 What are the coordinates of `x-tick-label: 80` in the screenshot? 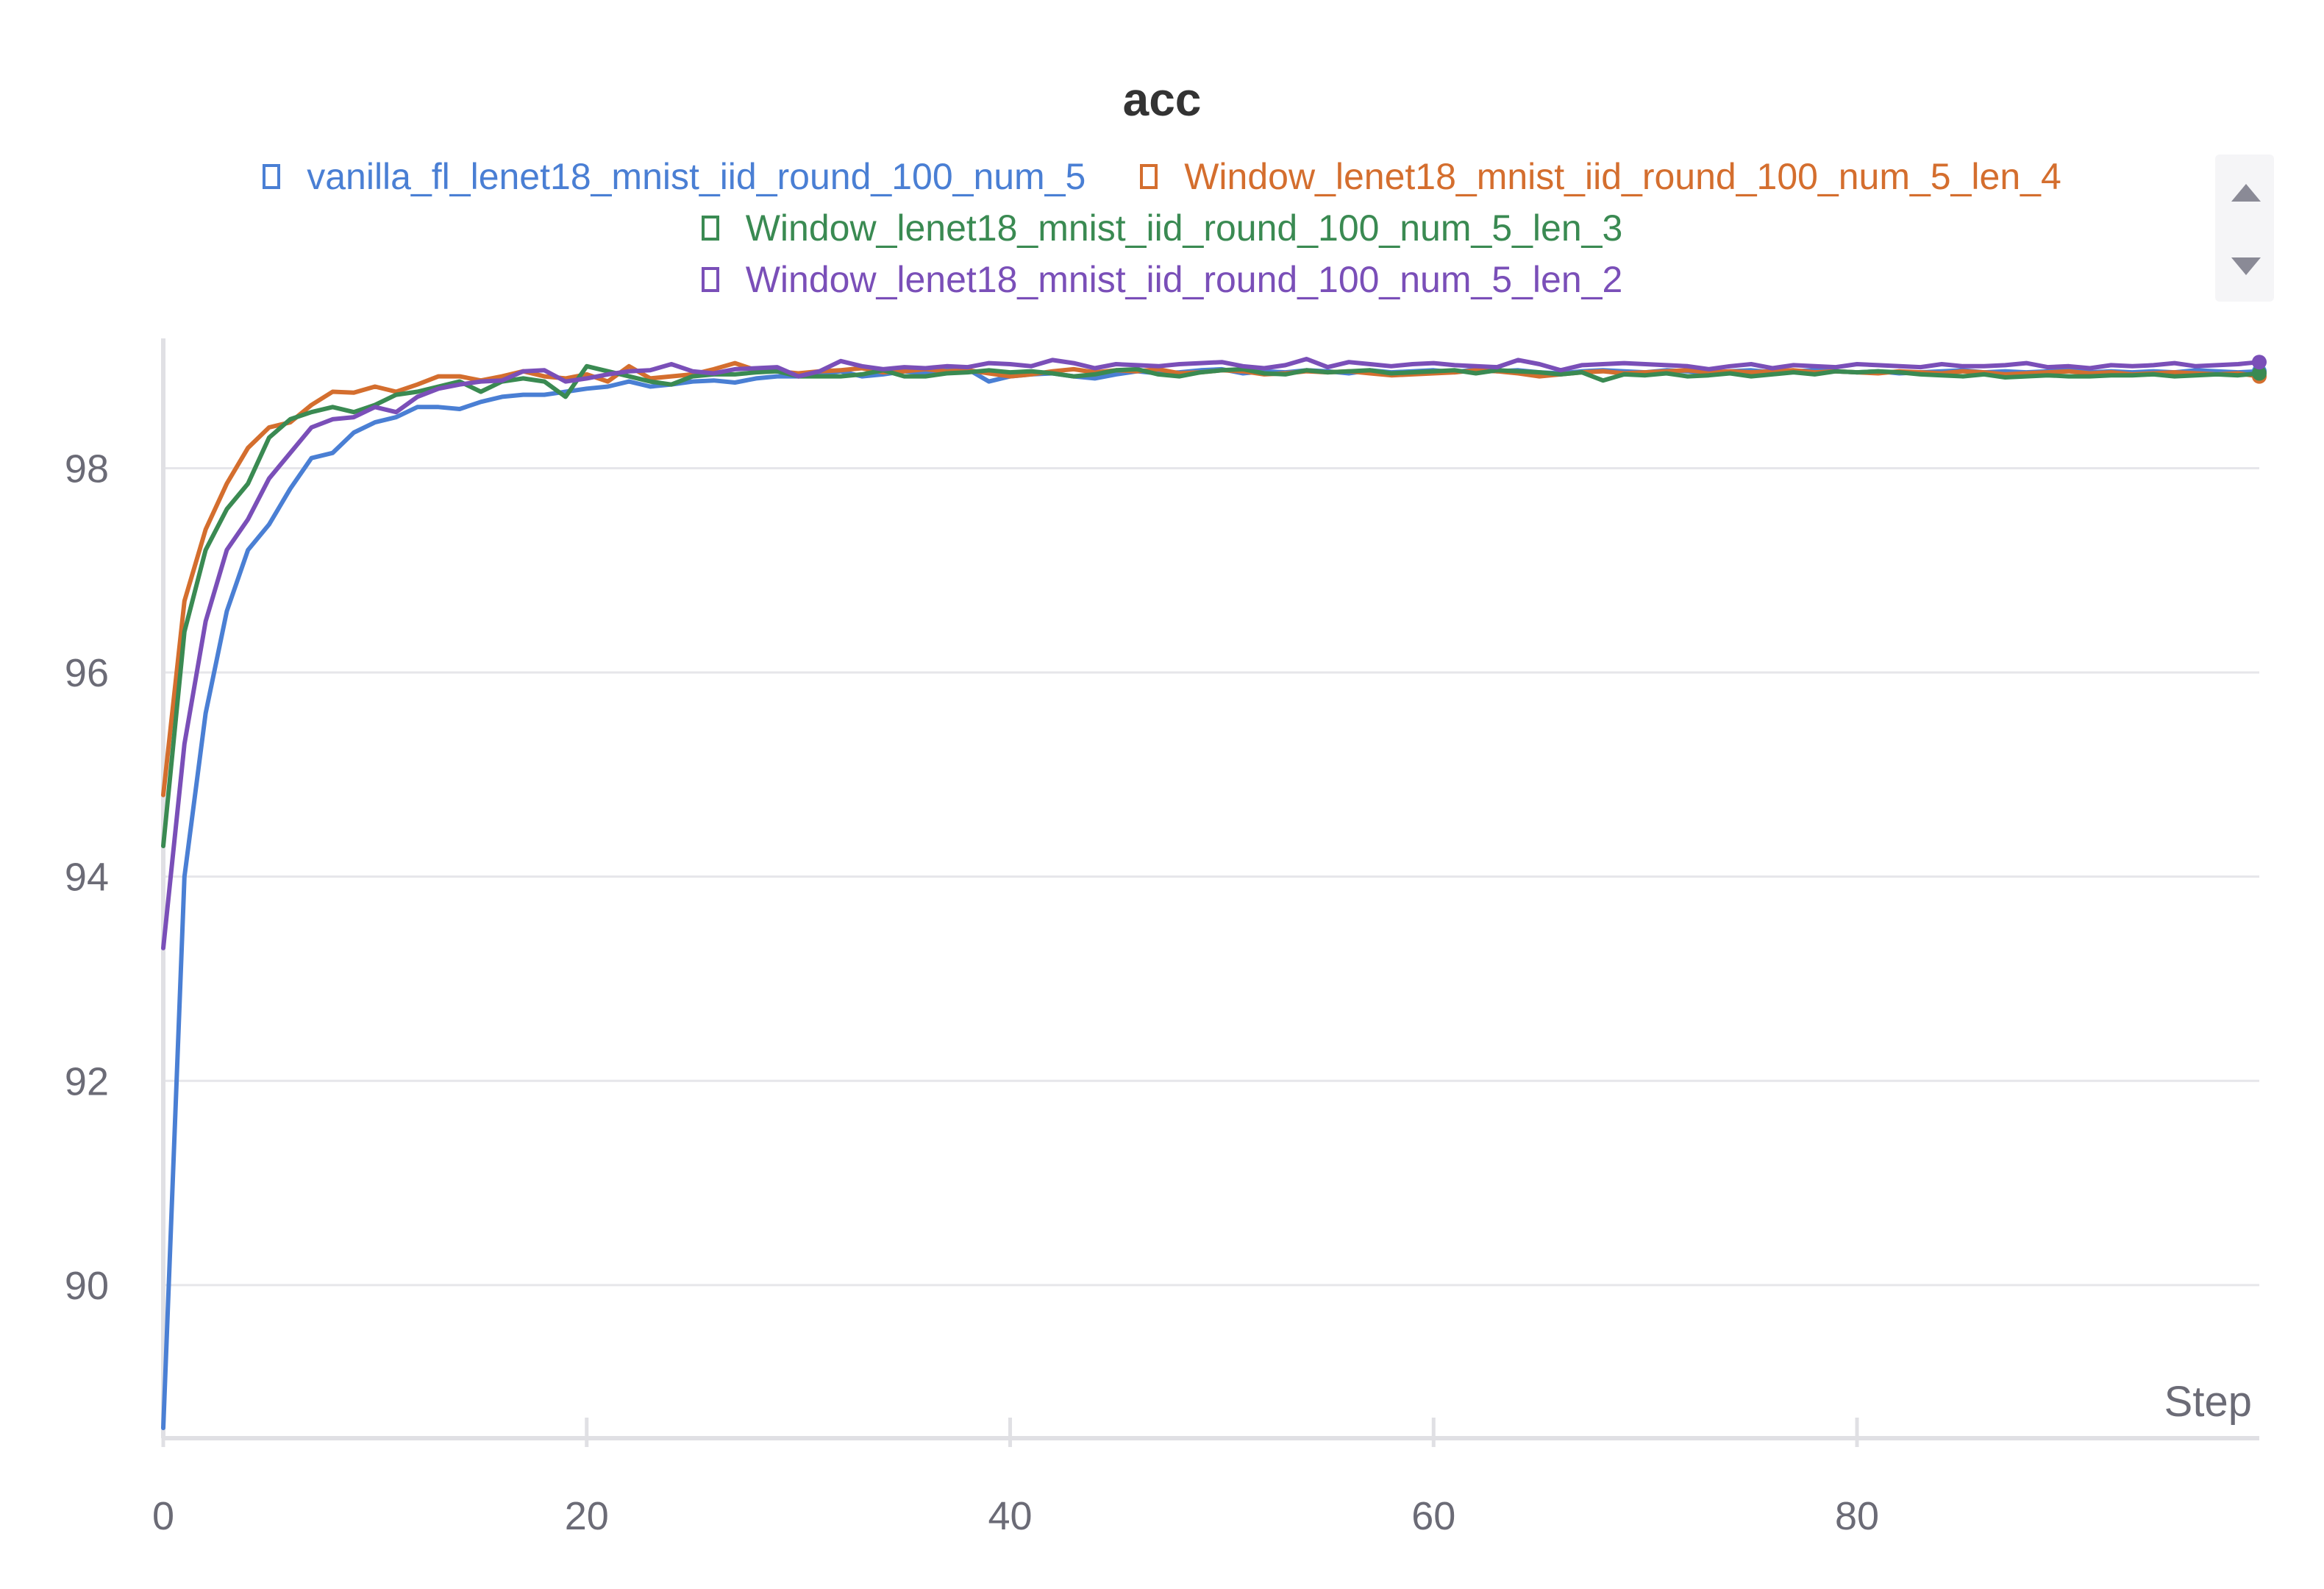 It's located at (1857, 1516).